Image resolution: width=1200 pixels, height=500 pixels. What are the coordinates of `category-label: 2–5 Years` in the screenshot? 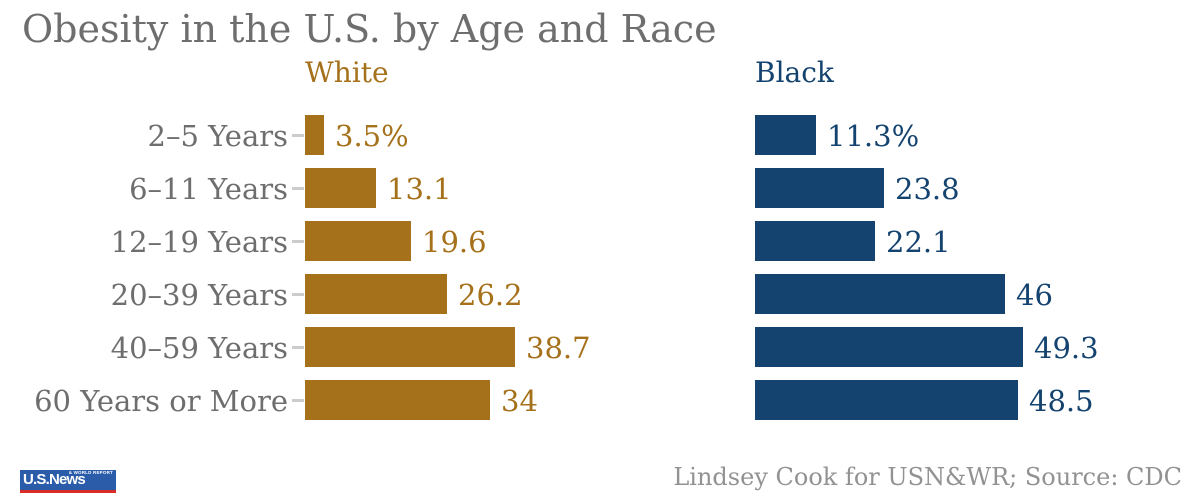 It's located at (217, 136).